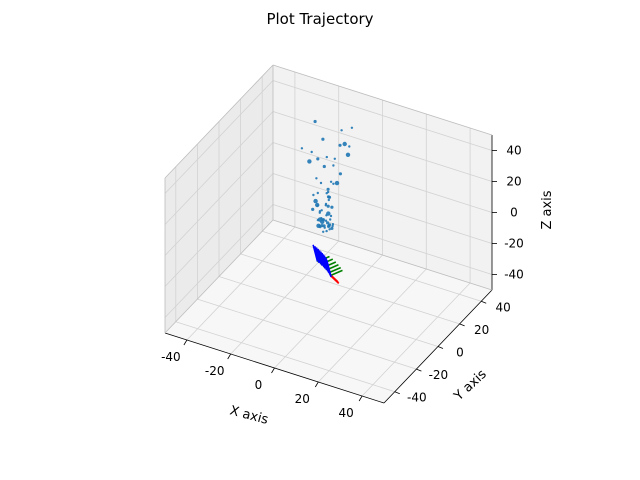 This screenshot has width=640, height=480. Describe the element at coordinates (327, 176) in the screenshot. I see `scatter-points` at that location.